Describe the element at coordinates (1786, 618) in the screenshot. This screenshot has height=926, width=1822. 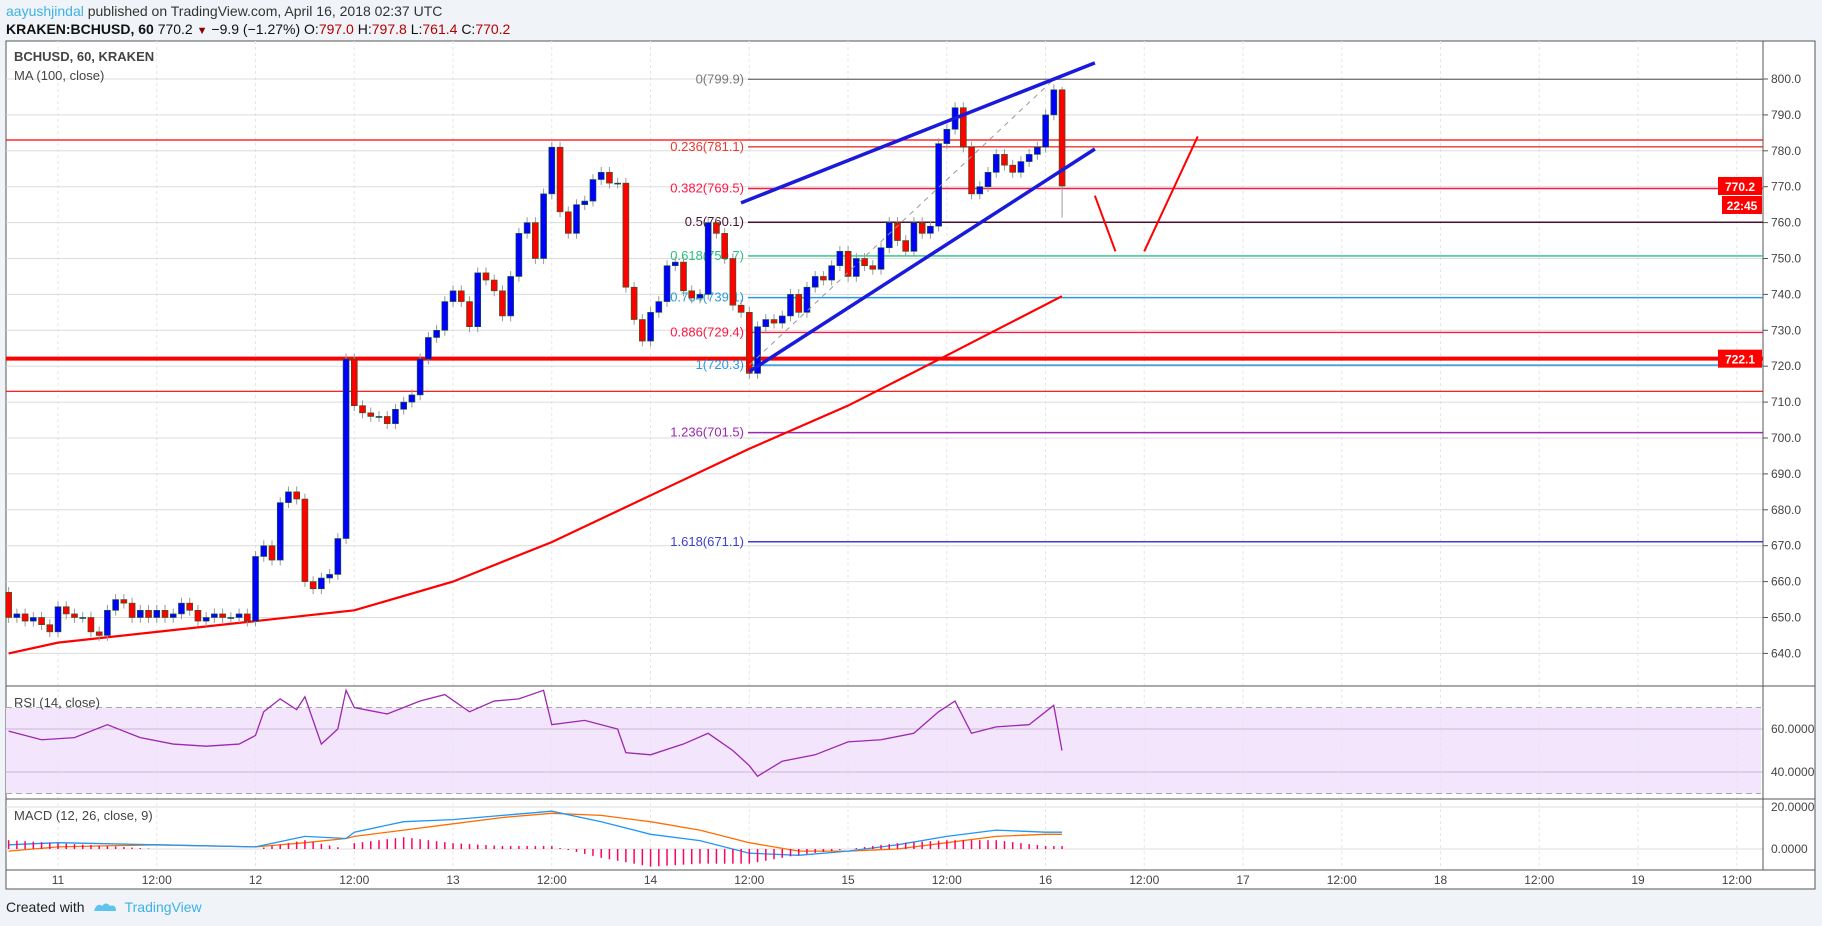
I see `price-tick-label: 650.0` at that location.